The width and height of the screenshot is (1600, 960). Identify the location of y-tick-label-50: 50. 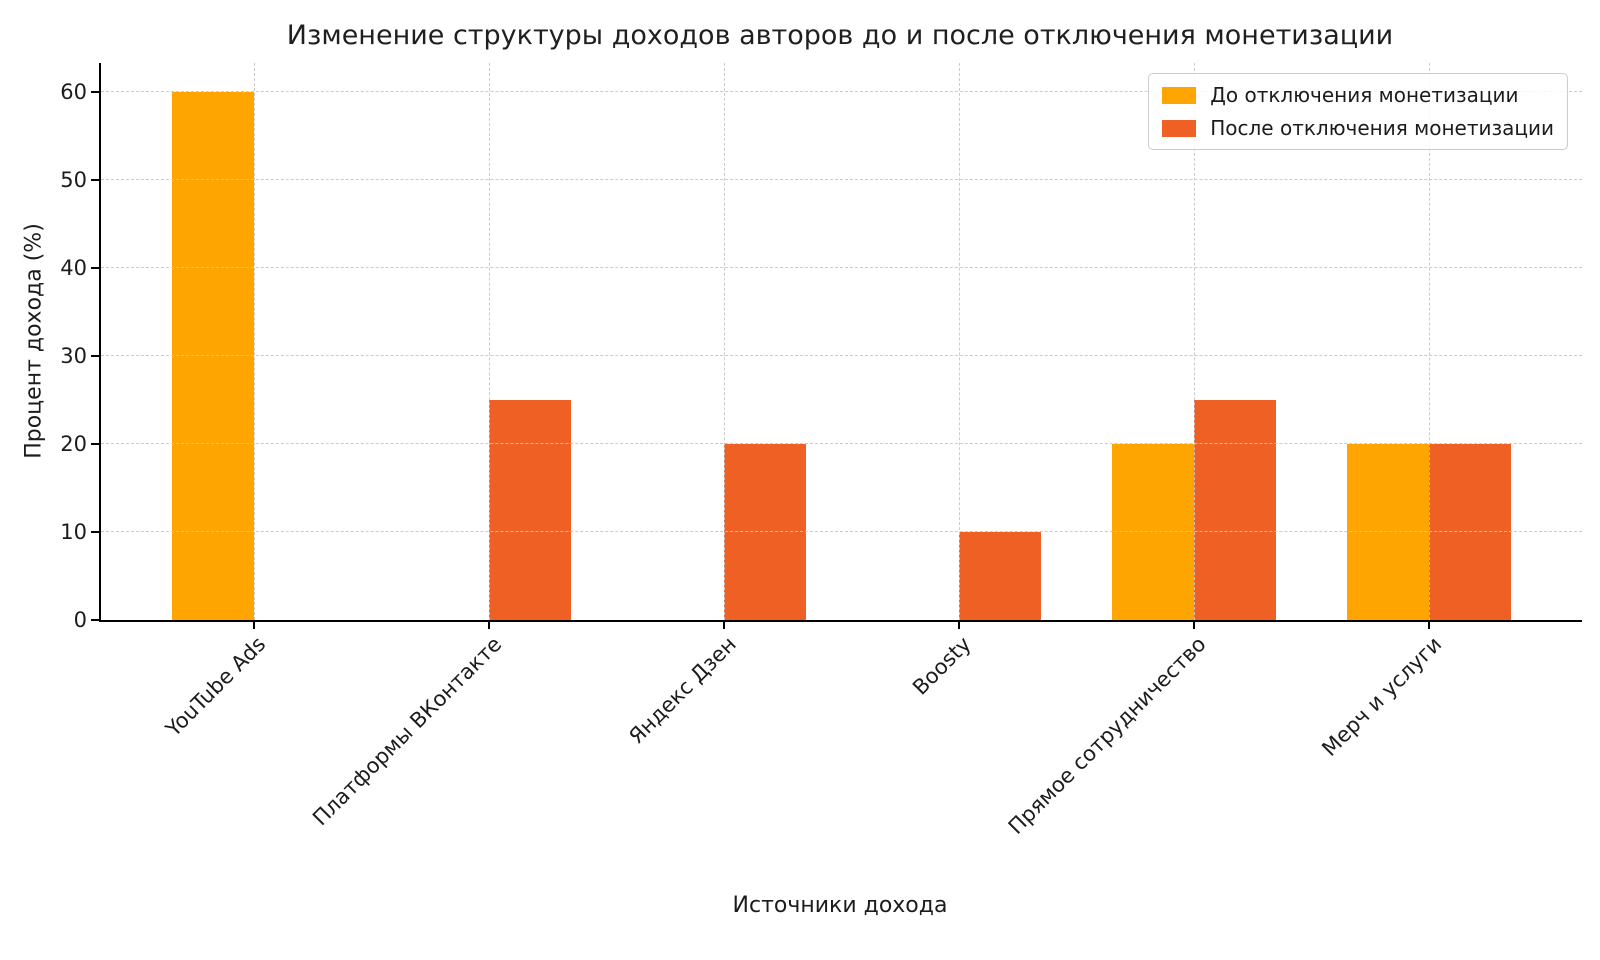
(73, 180).